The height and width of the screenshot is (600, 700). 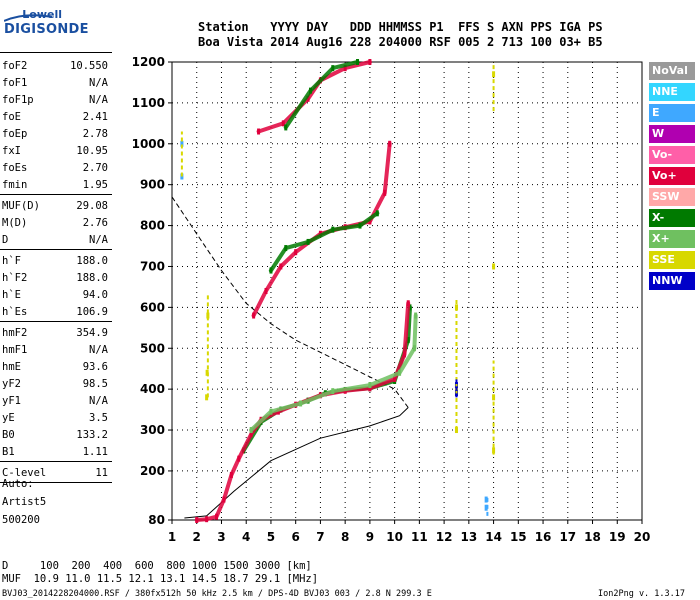 What do you see at coordinates (55, 262) in the screenshot?
I see `param-row: h`F 188.0` at bounding box center [55, 262].